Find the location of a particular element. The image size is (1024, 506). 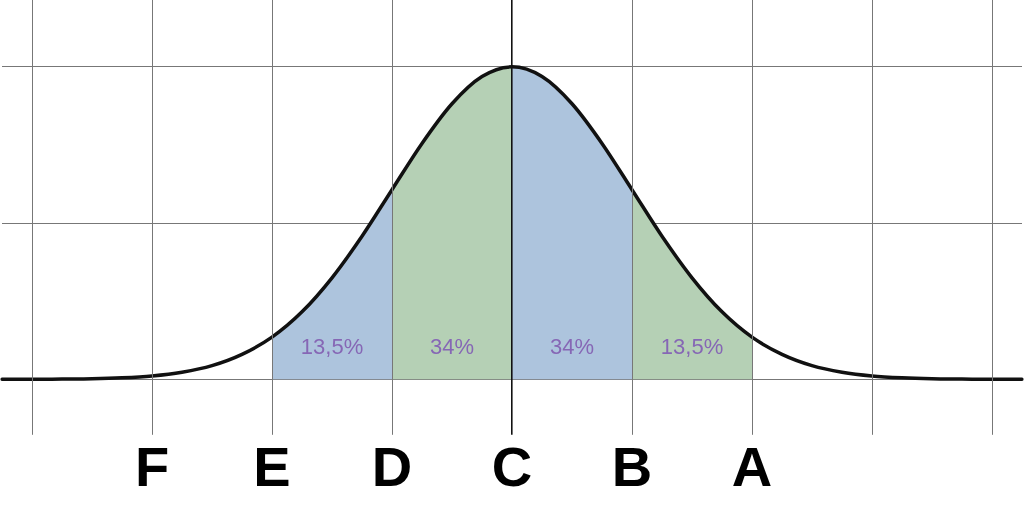

x-tick-label: B is located at coordinates (632, 466).